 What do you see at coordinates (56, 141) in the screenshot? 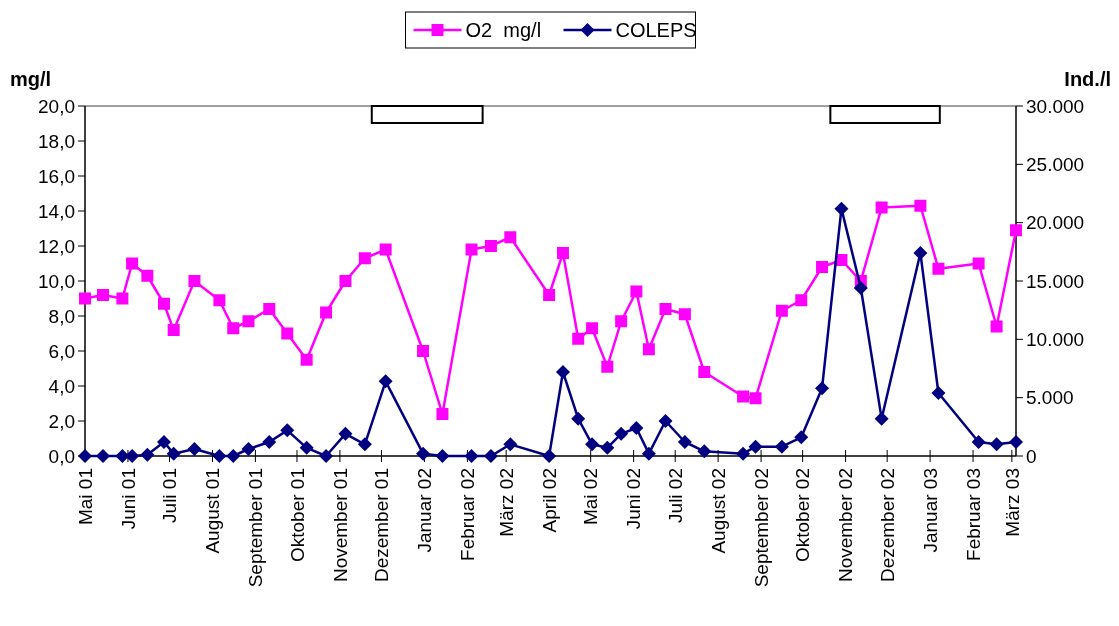
I see `y-tick-label: 18,0` at bounding box center [56, 141].